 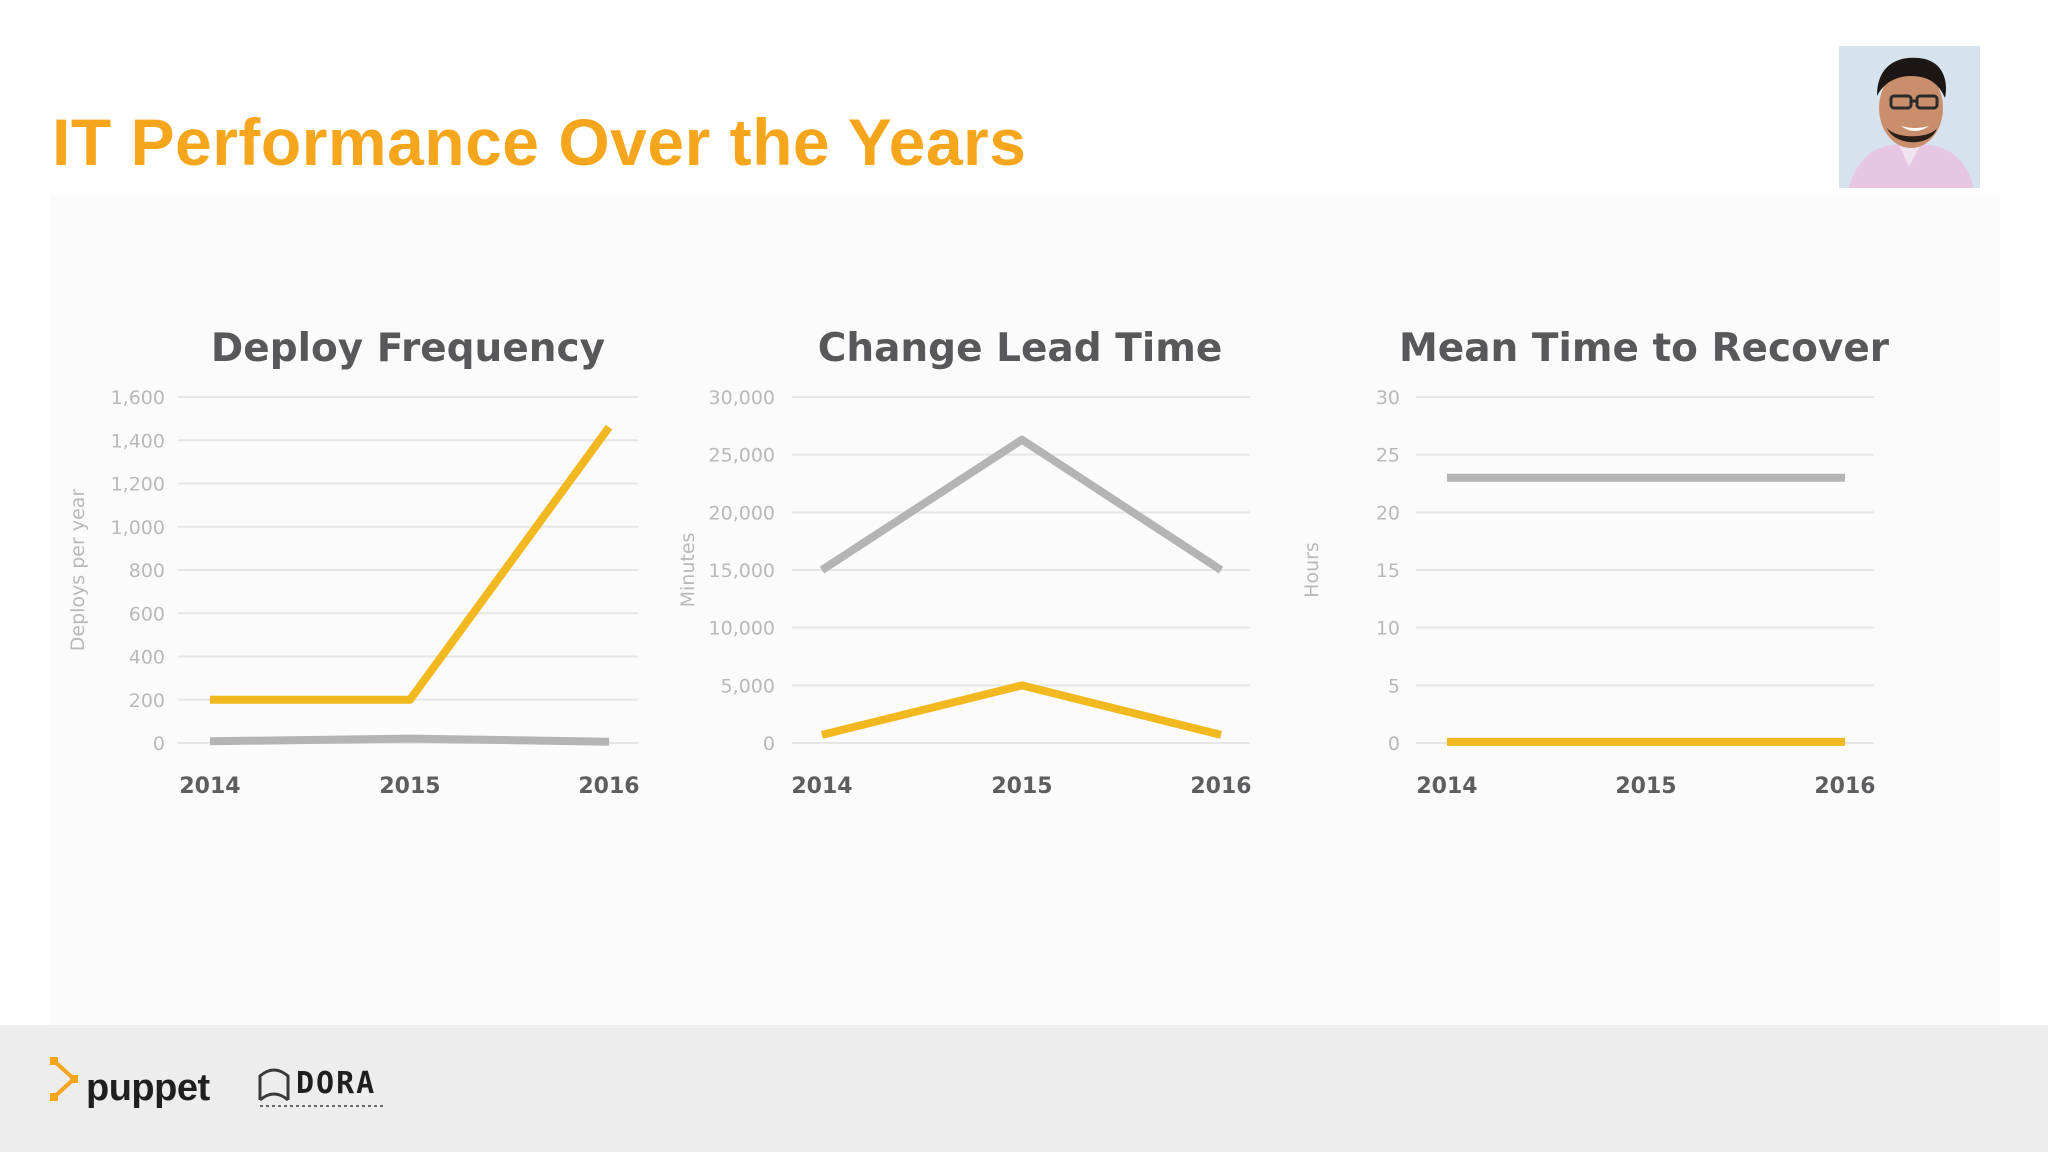 I want to click on y-axis-label: Minutes, so click(x=688, y=570).